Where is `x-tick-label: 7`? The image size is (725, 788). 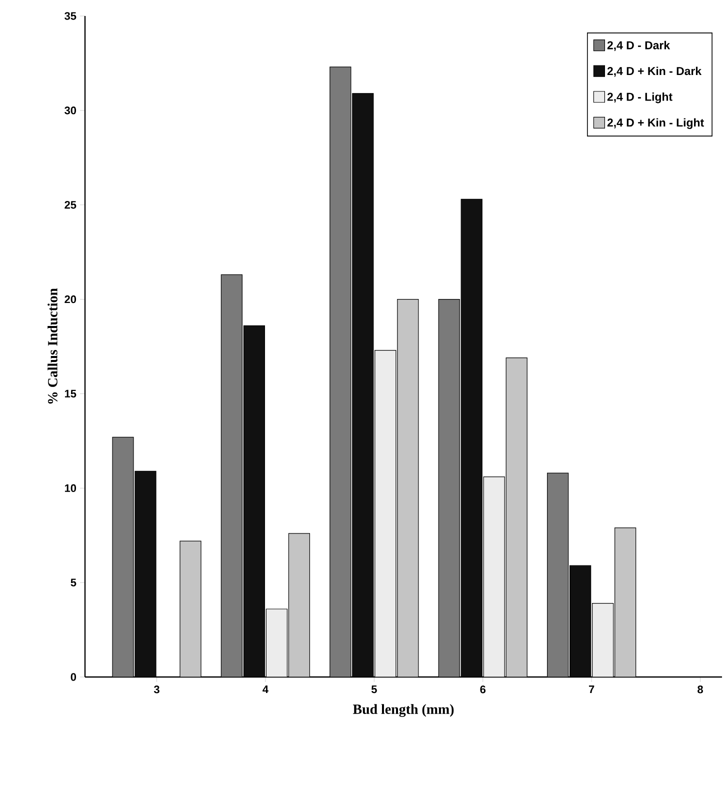
x-tick-label: 7 is located at coordinates (591, 690).